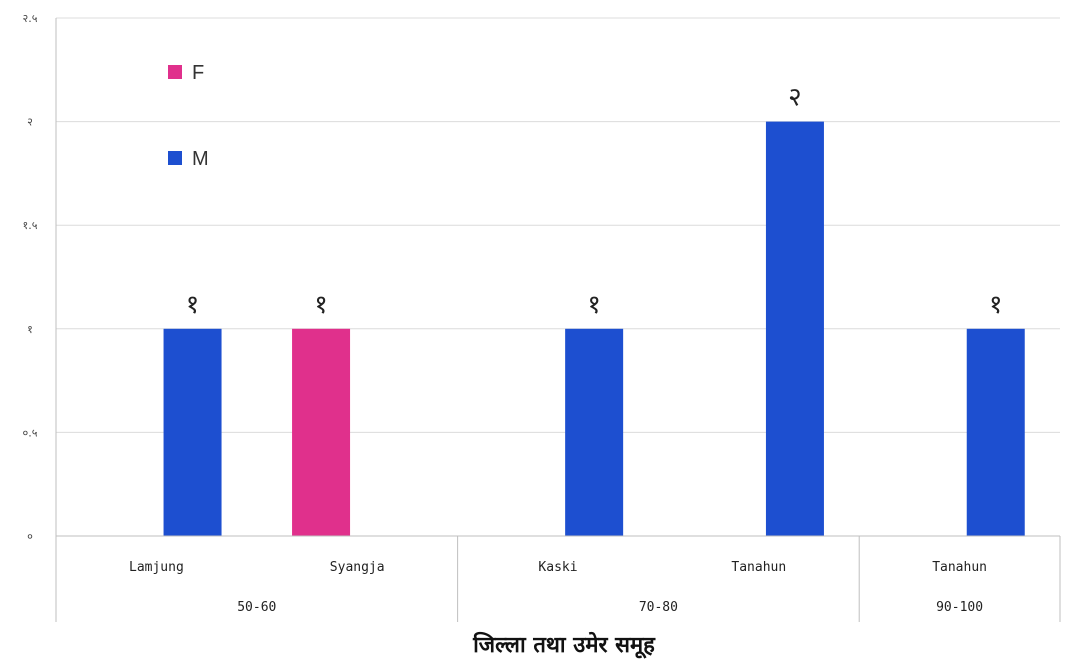 The width and height of the screenshot is (1069, 663). Describe the element at coordinates (30, 225) in the screenshot. I see `y-tick-label: १.५` at that location.